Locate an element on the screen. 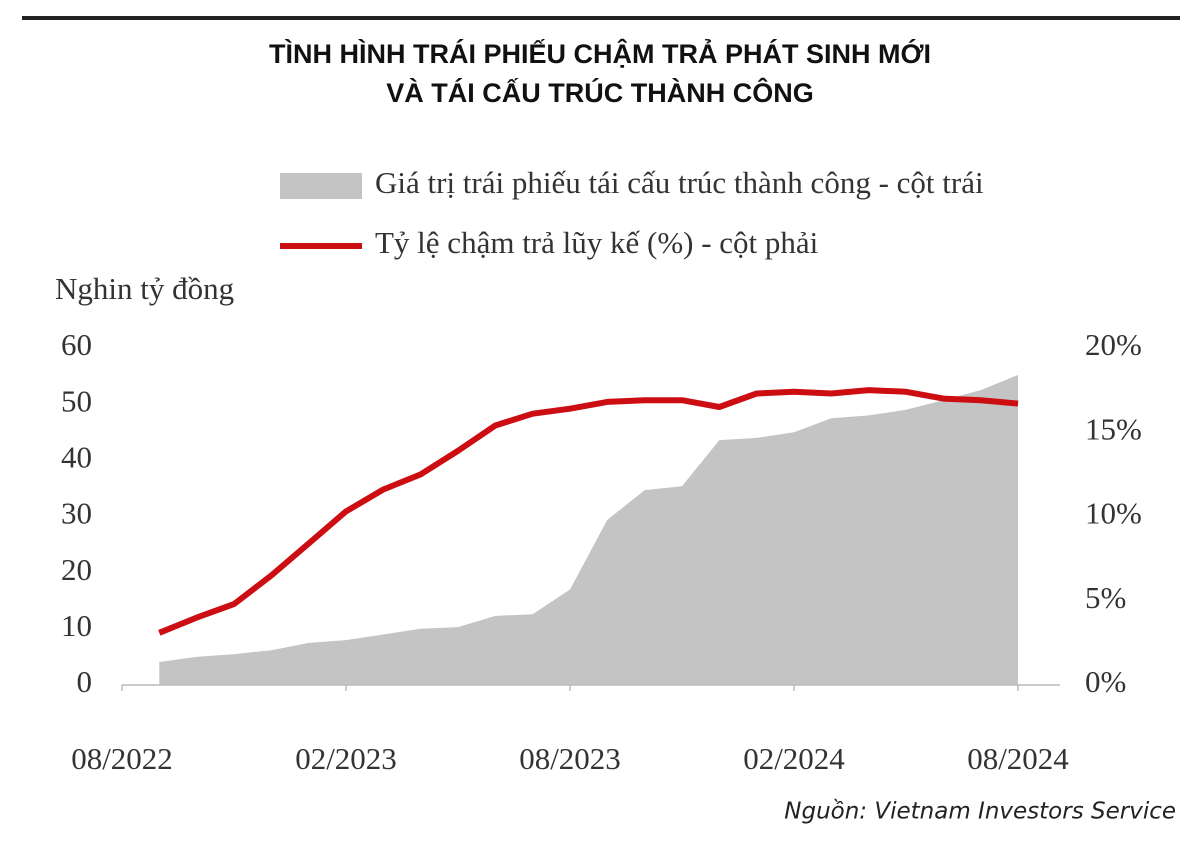 Image resolution: width=1200 pixels, height=849 pixels. x-tick-label: 02/2023 is located at coordinates (346, 758).